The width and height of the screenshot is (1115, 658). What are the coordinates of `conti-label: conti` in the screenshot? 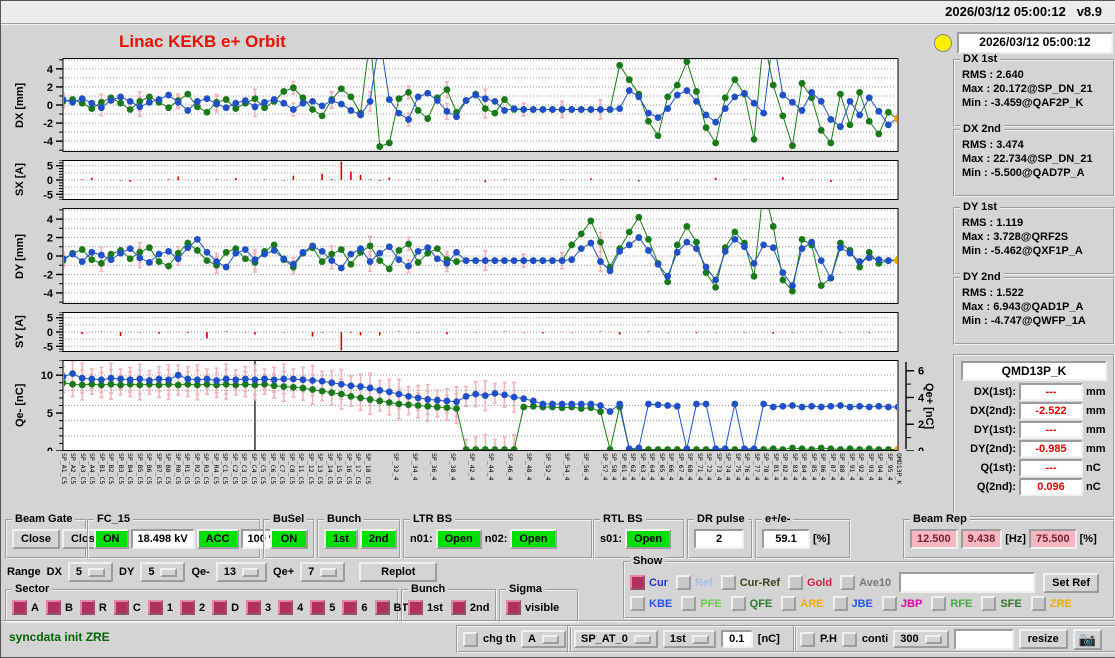 It's located at (875, 639).